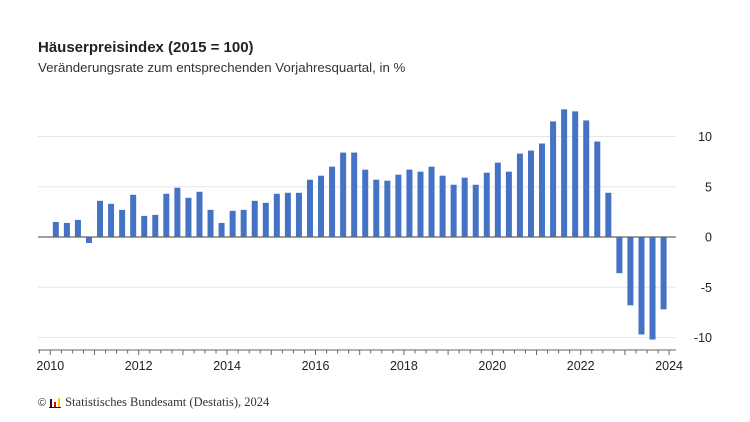 The width and height of the screenshot is (750, 422). I want to click on bar-2023-q2, so click(641, 286).